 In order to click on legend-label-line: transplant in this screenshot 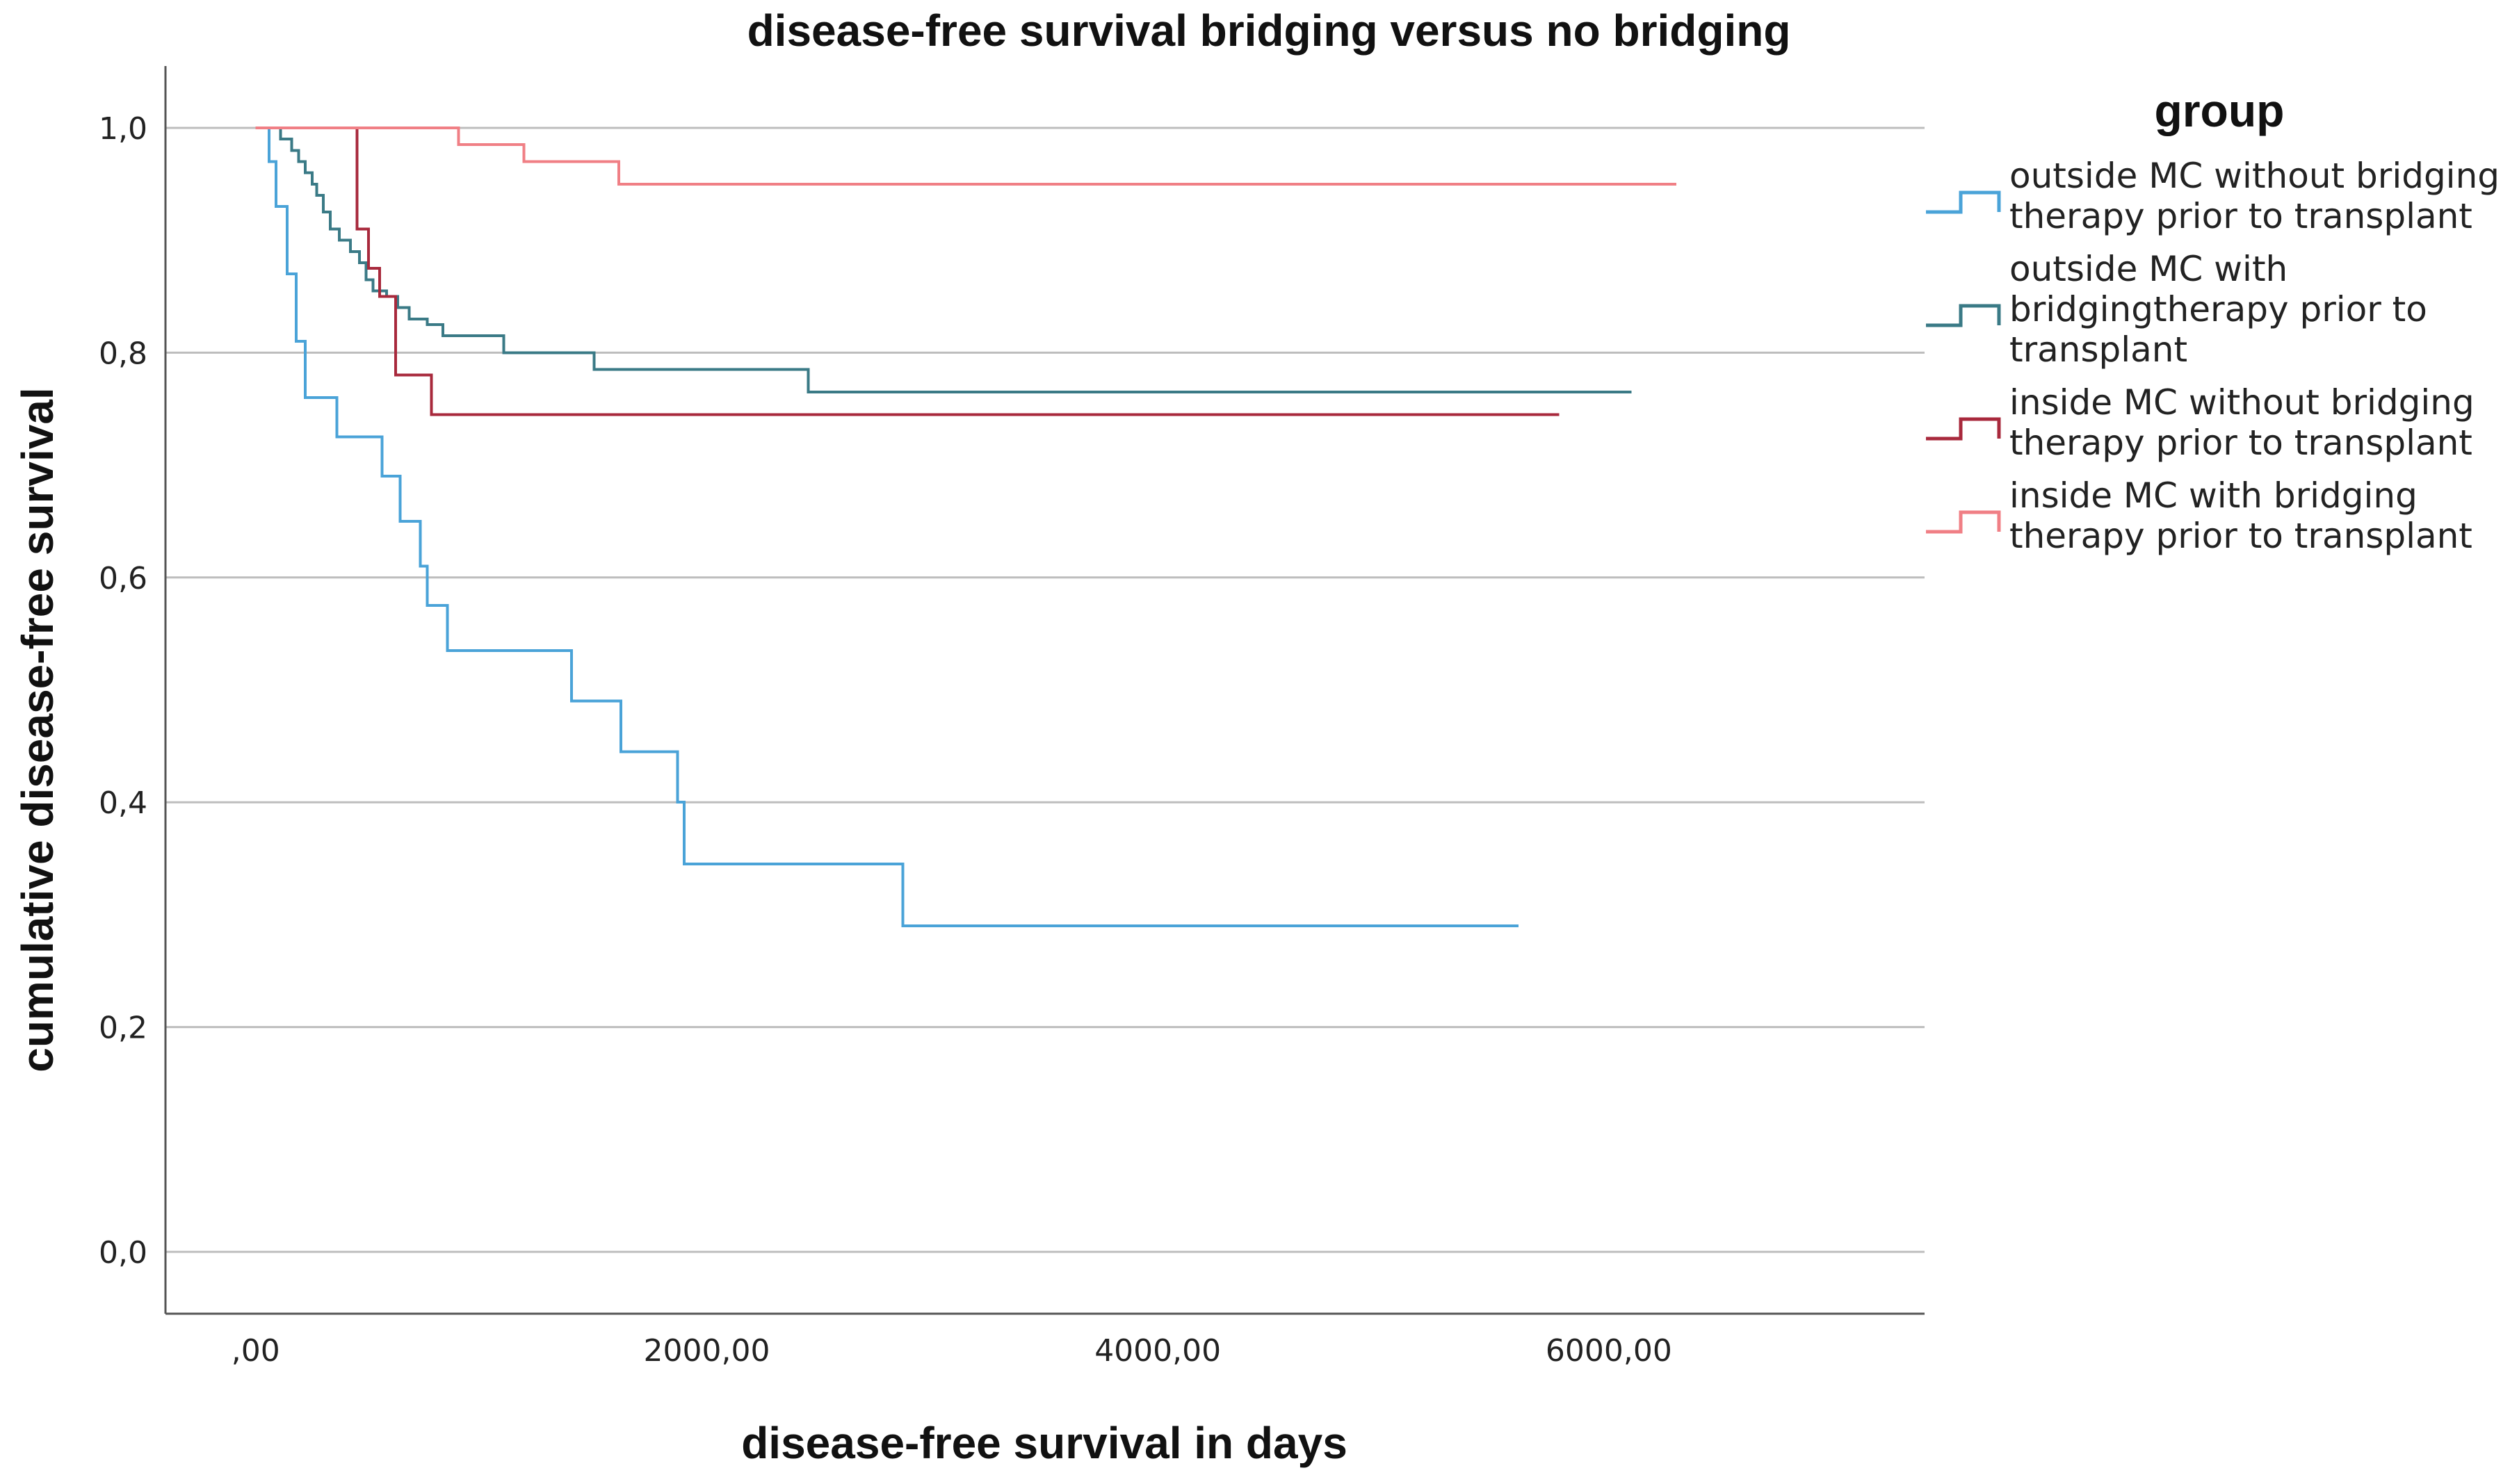, I will do `click(2098, 349)`.